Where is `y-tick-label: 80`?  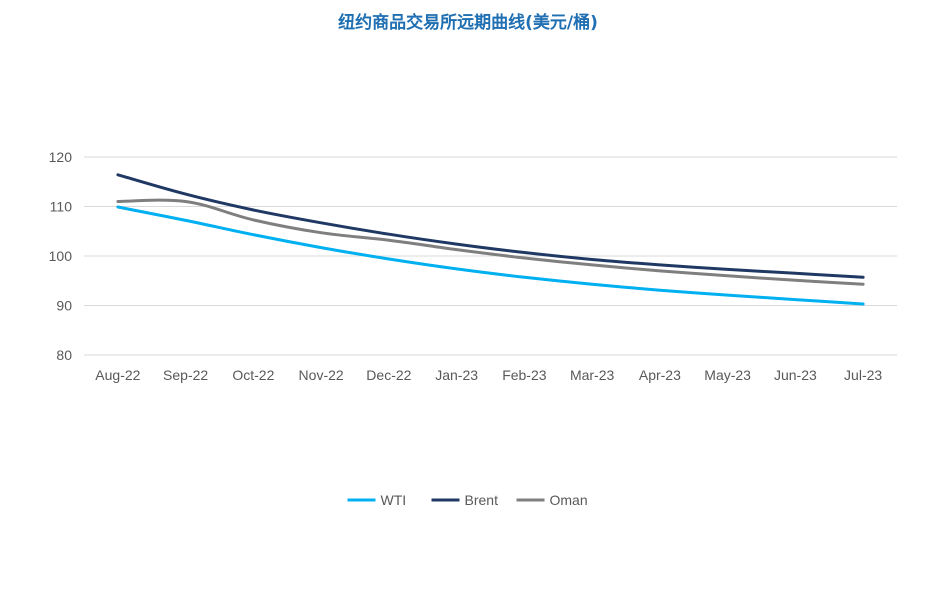
y-tick-label: 80 is located at coordinates (64, 355).